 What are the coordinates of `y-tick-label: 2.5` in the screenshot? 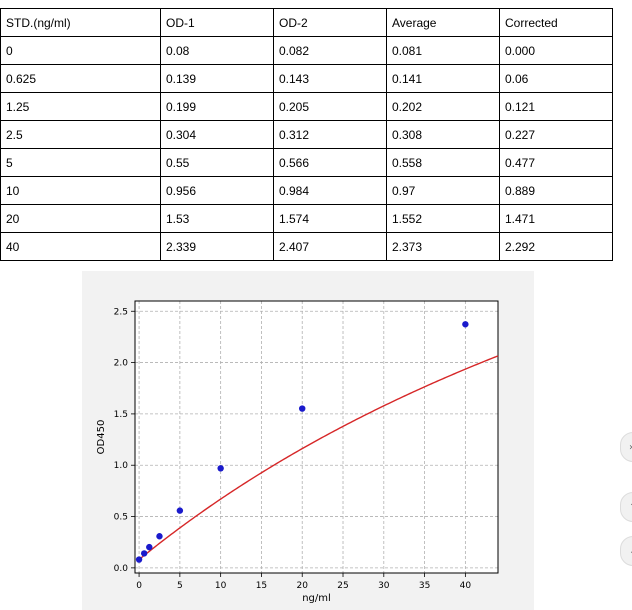 It's located at (121, 312).